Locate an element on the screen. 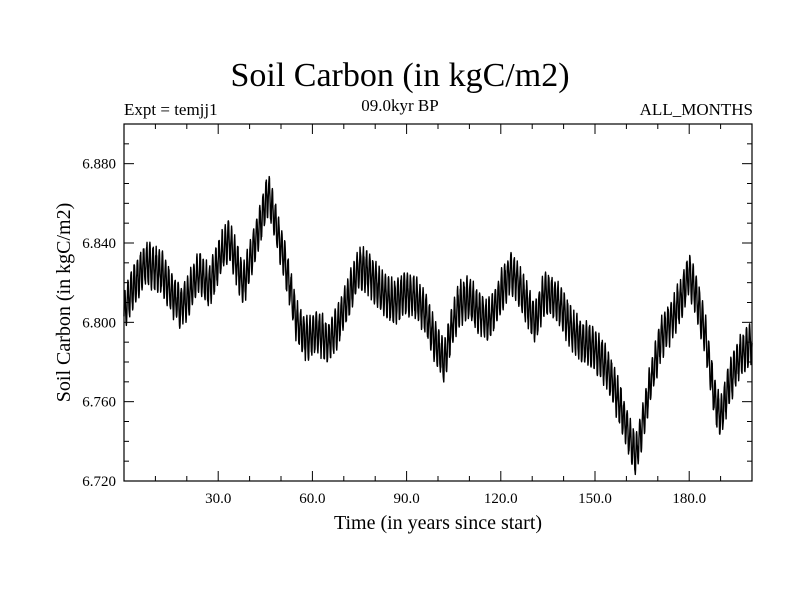  y-tick-label: 6.760 is located at coordinates (99, 403).